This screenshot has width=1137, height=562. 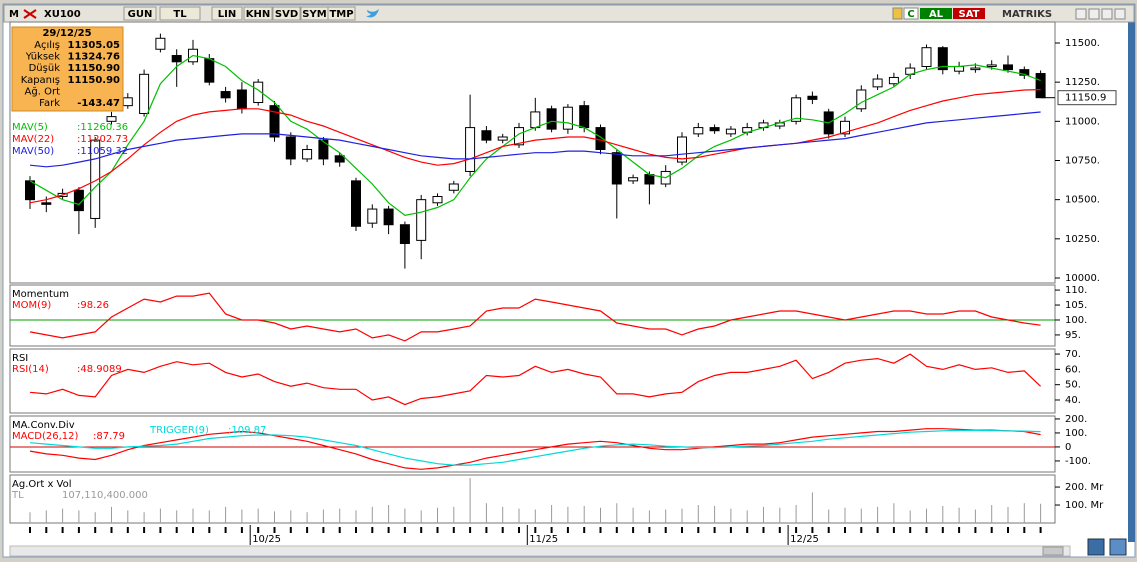 I want to click on legend-name: MAV(5), so click(x=30, y=127).